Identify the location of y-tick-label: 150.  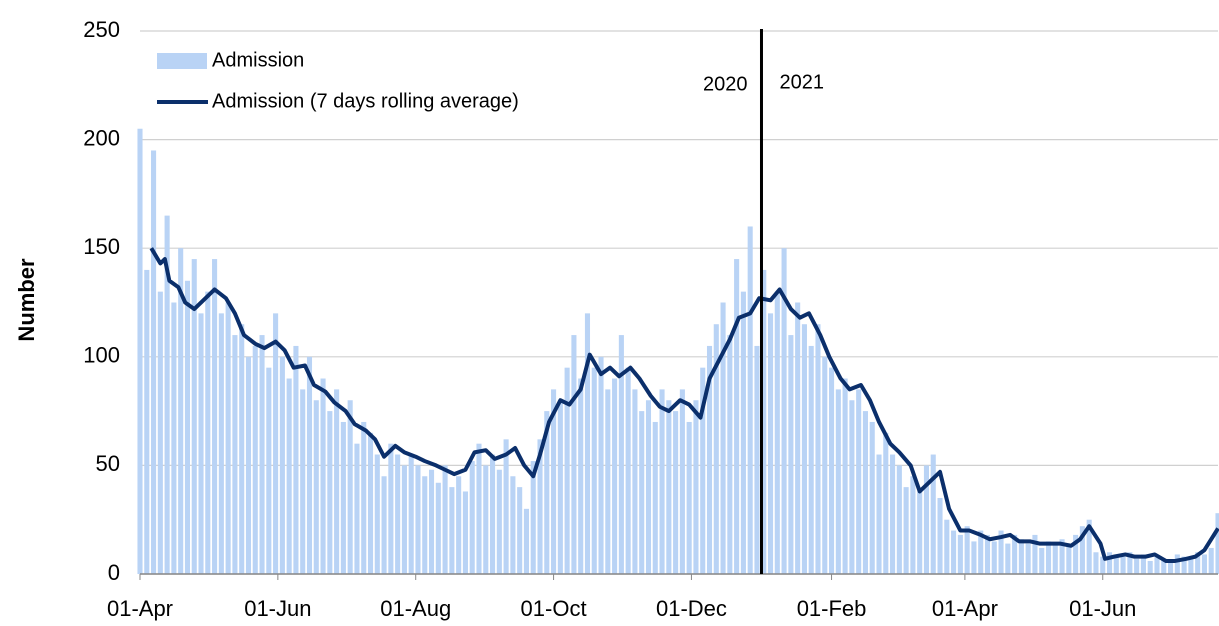
(101, 246).